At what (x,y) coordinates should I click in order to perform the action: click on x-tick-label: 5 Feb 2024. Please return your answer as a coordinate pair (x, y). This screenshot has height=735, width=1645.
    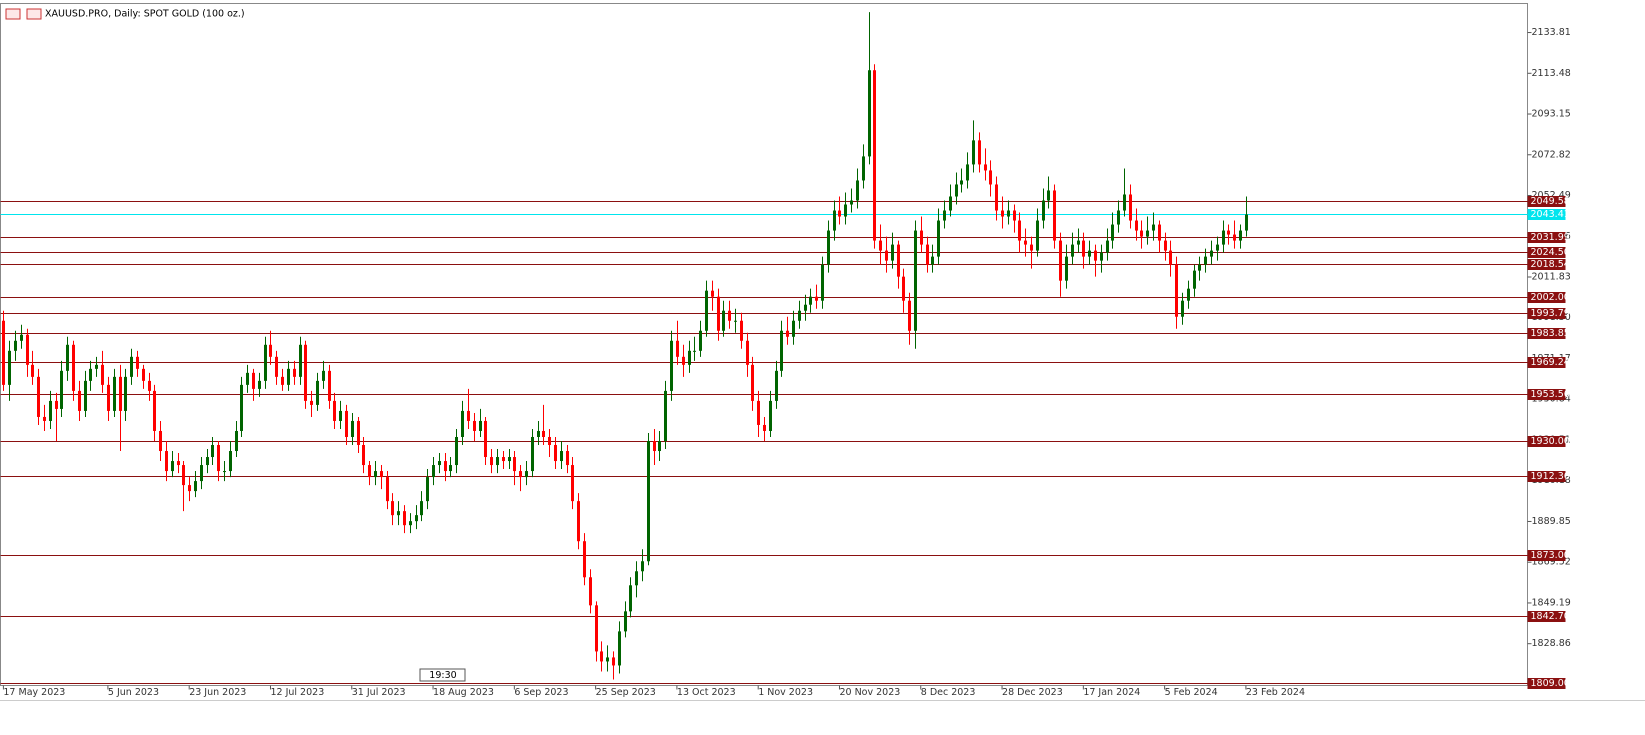
    Looking at the image, I should click on (1191, 692).